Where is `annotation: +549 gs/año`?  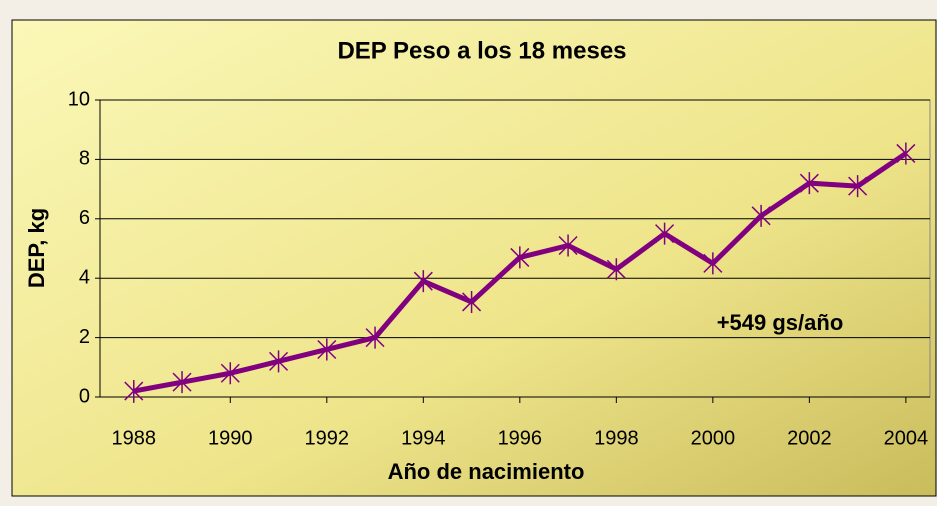
annotation: +549 gs/año is located at coordinates (780, 322).